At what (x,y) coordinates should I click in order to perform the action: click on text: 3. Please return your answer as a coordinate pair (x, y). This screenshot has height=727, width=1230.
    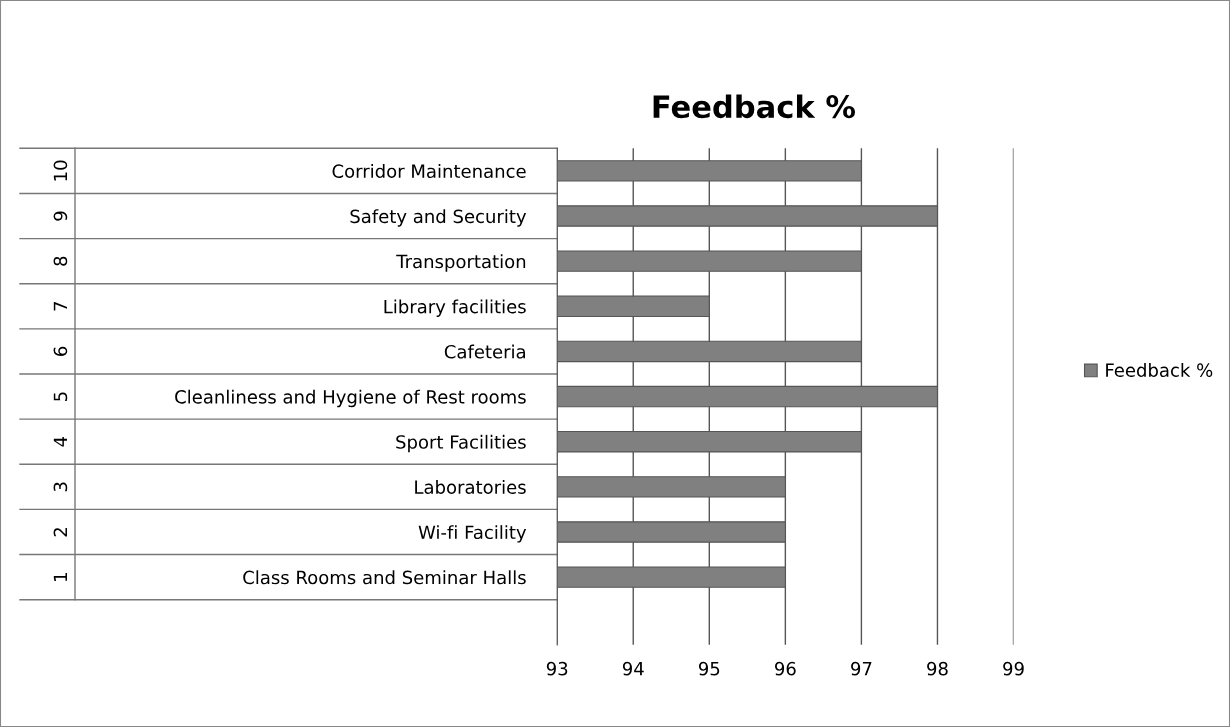
    Looking at the image, I should click on (60, 487).